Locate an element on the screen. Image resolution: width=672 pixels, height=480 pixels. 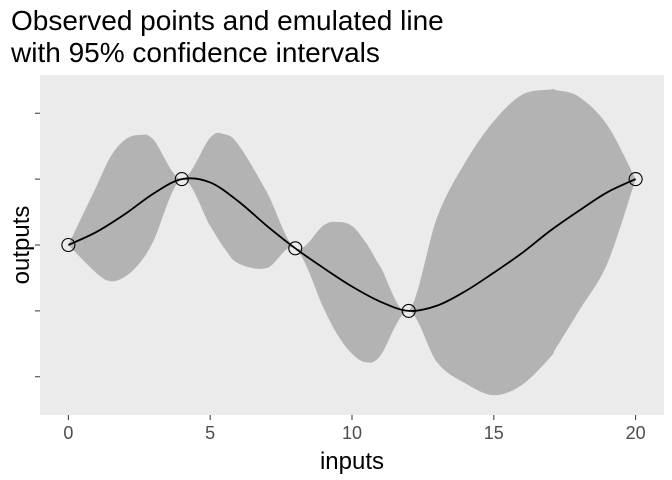
x-tick-label: 0 is located at coordinates (68, 433).